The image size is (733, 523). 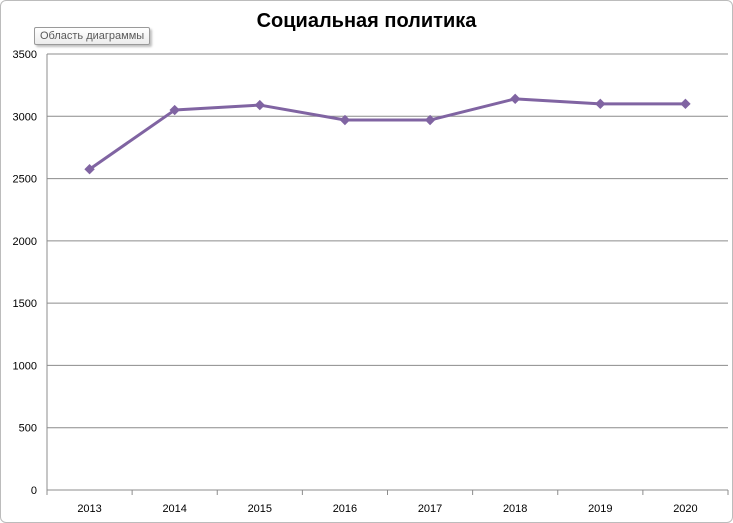 What do you see at coordinates (25, 304) in the screenshot?
I see `y-tick-label: 1500` at bounding box center [25, 304].